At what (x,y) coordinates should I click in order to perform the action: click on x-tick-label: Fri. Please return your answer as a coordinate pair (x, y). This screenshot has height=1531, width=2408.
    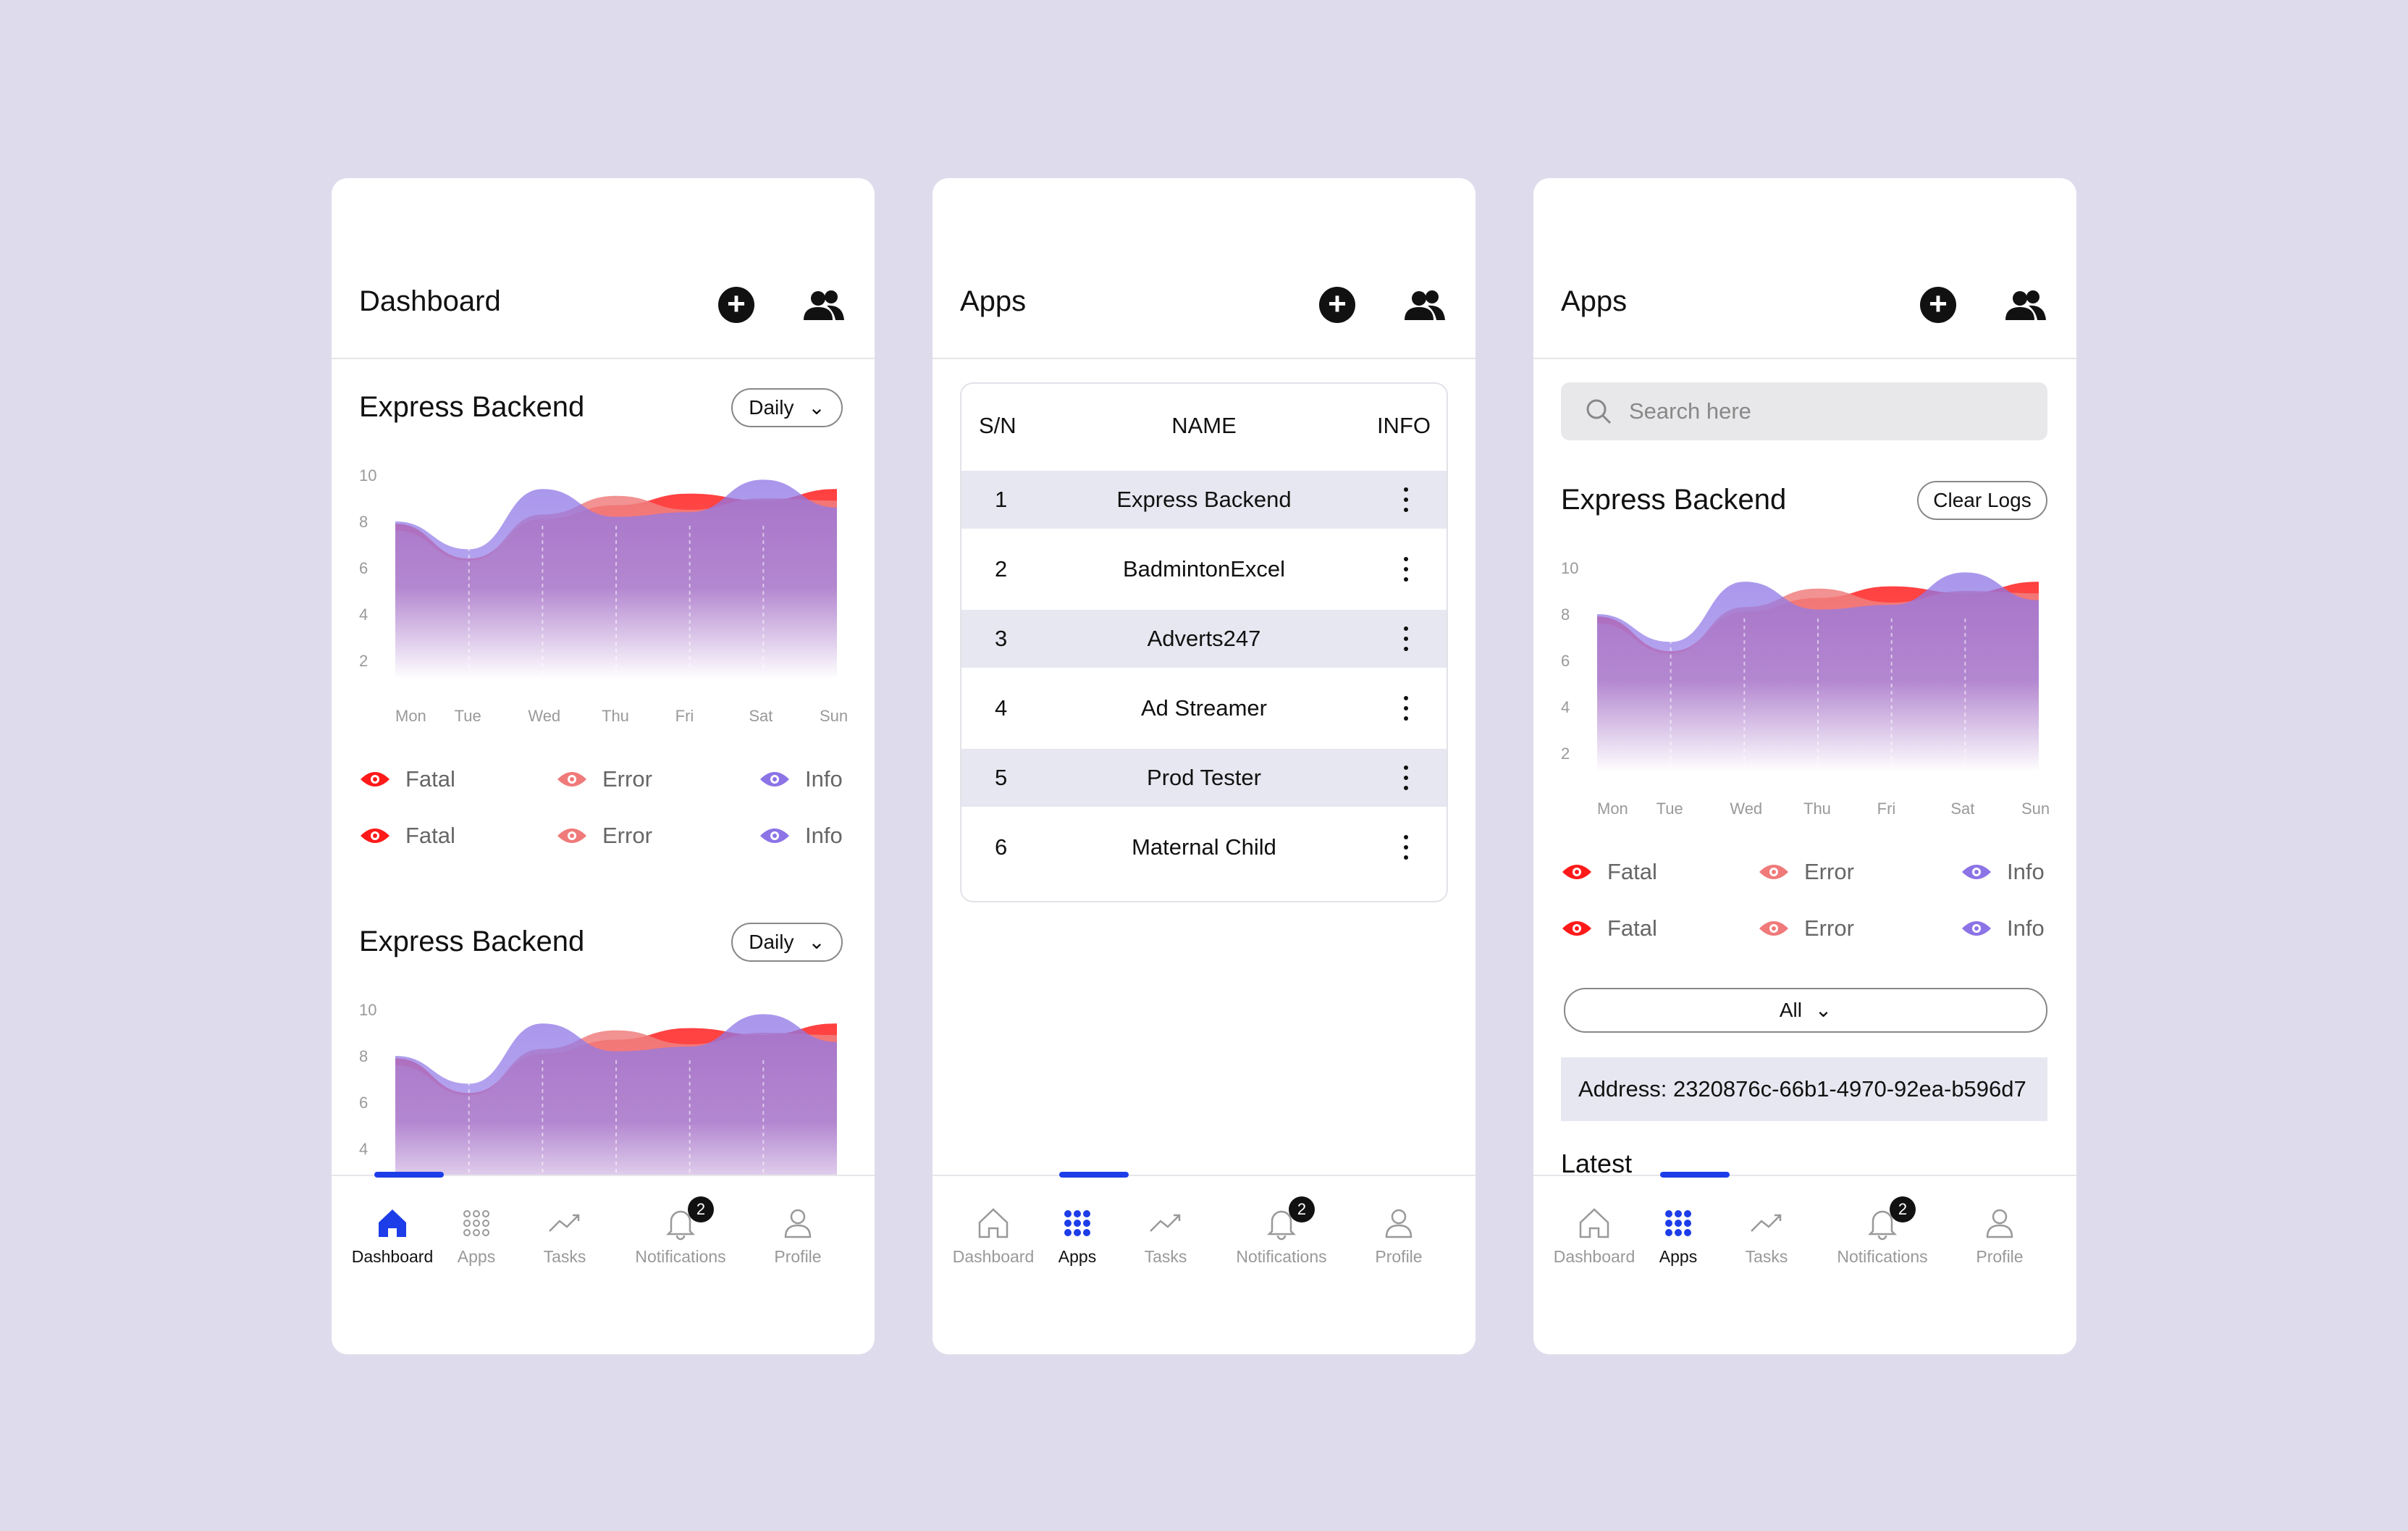
    Looking at the image, I should click on (684, 716).